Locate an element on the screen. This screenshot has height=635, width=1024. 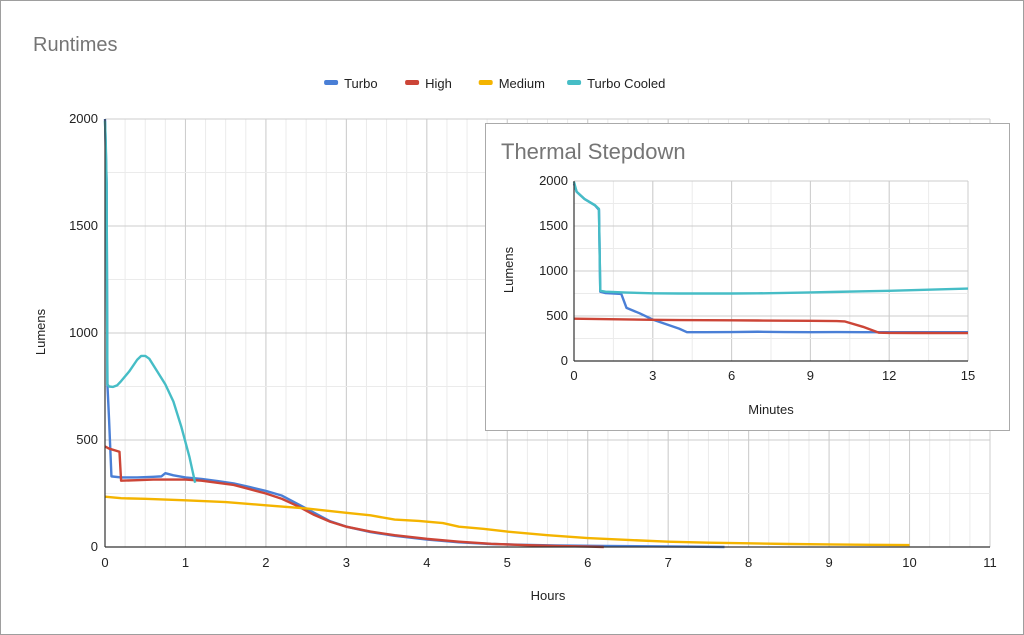
inset-series-line-turbo-cooled is located at coordinates (770, 238).